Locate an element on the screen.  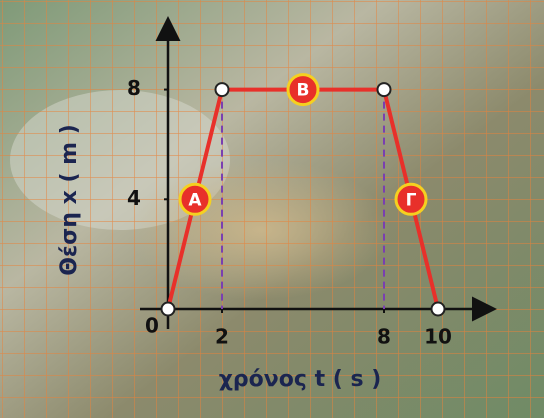
segment-label: Γ is located at coordinates (411, 200).